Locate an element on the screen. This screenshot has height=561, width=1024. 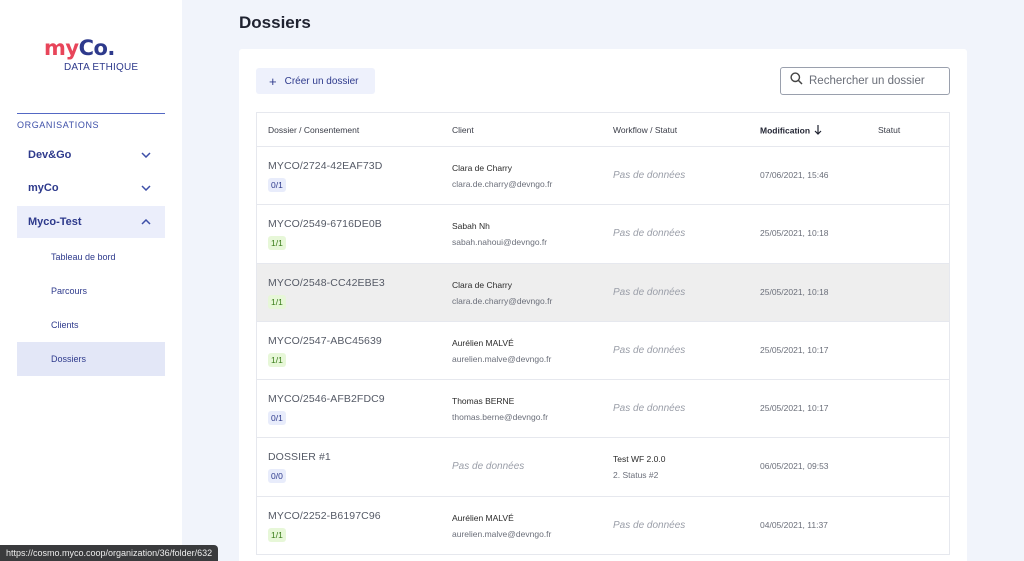
search-box is located at coordinates (865, 81).